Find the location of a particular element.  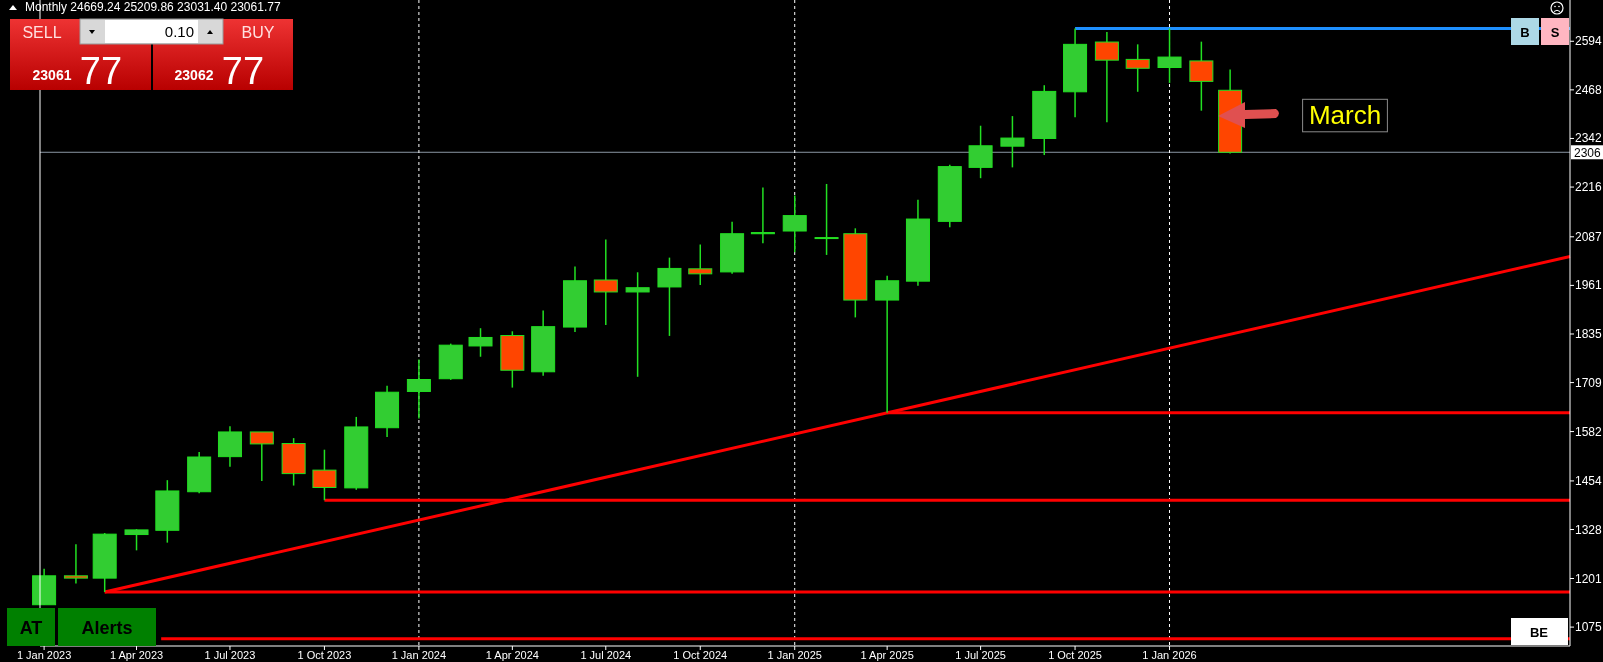

annotation: March is located at coordinates (1345, 115).